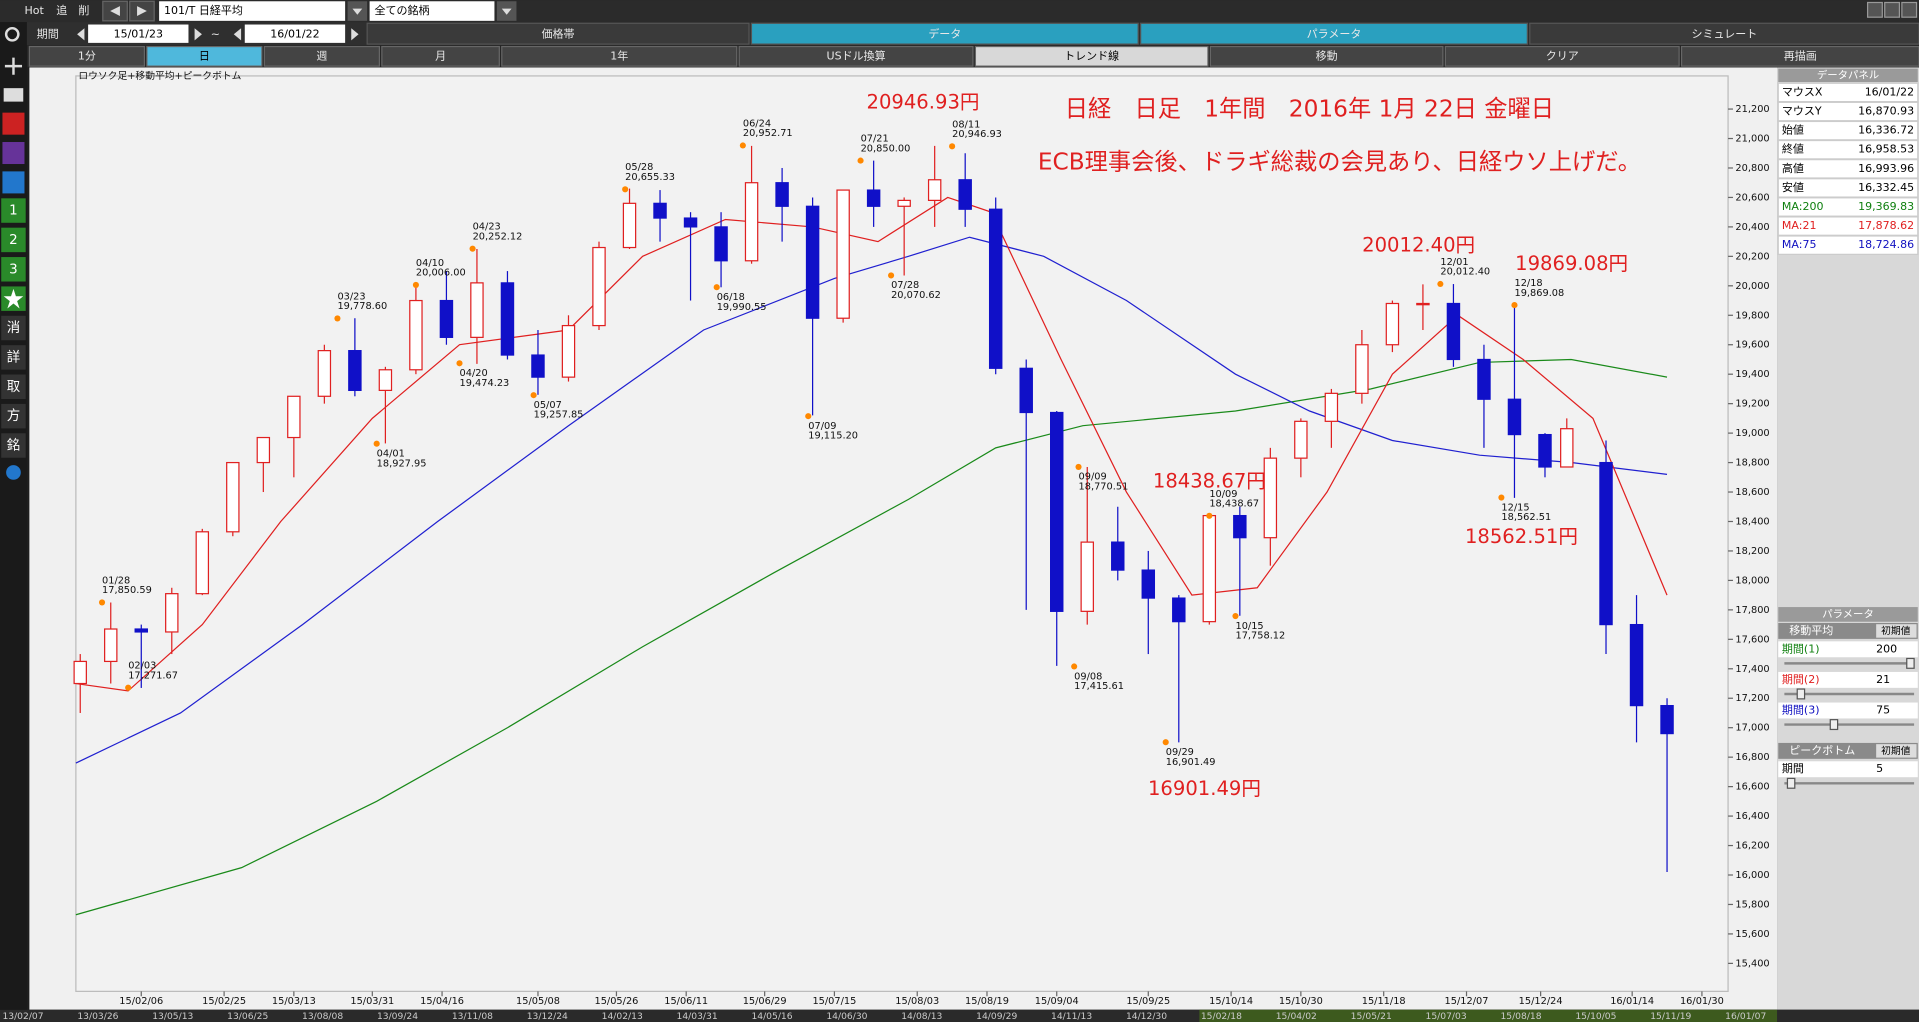 This screenshot has width=1919, height=1022. I want to click on overview-date: 14/12/30, so click(1146, 1016).